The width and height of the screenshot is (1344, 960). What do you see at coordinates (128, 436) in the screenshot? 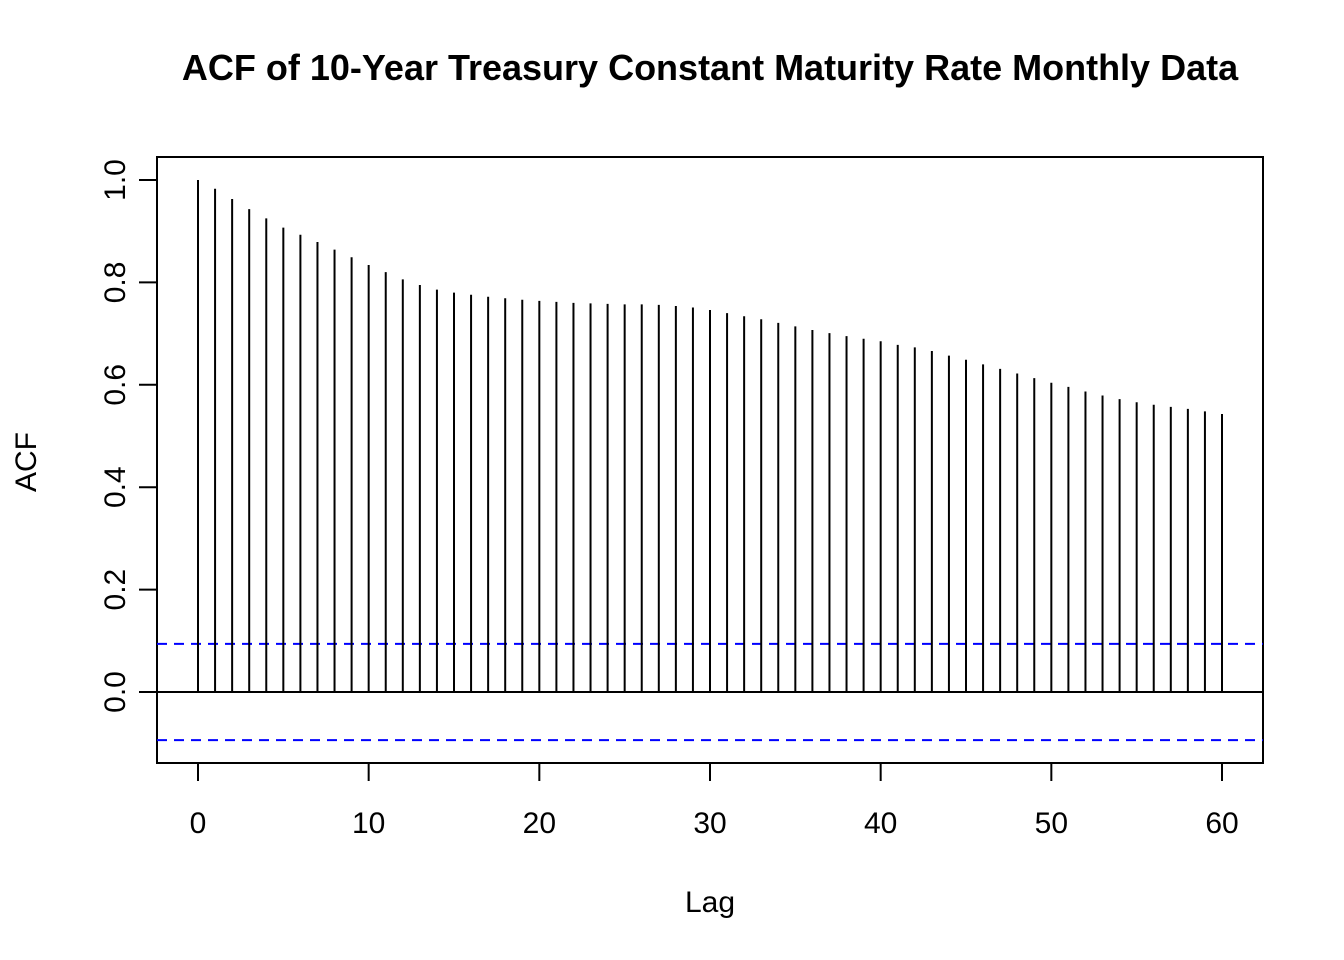
I see `y-axis: 0.0 0.2 0.4 0.6 0.8 1.0` at bounding box center [128, 436].